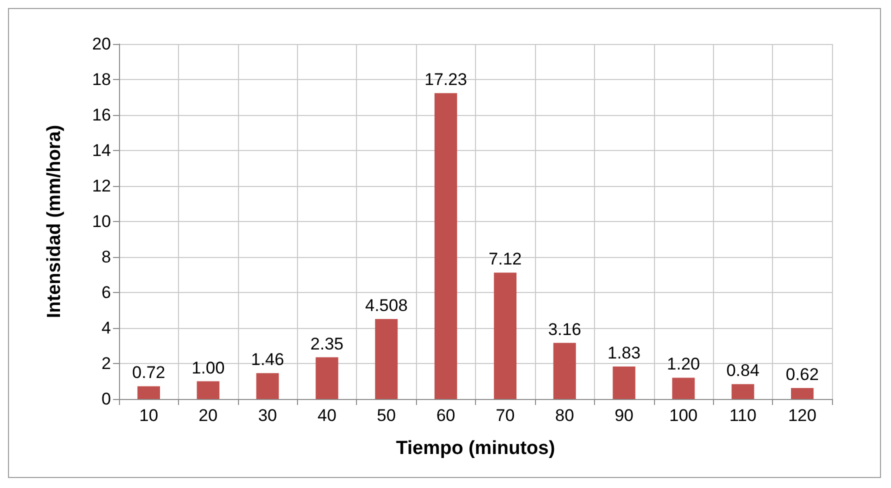  Describe the element at coordinates (101, 150) in the screenshot. I see `y-tick-label: 14` at that location.